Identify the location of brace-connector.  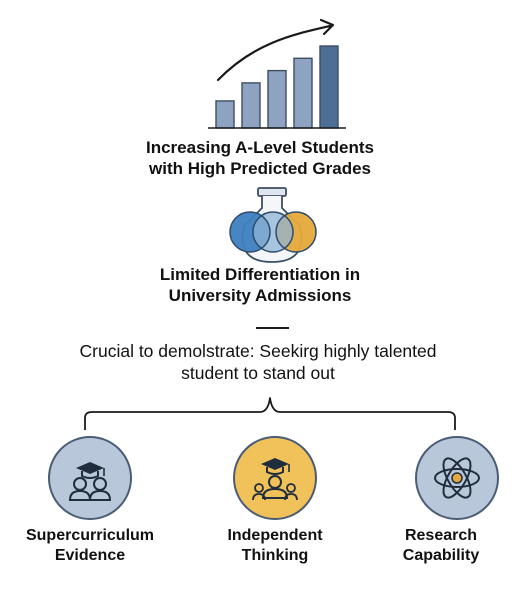
(270, 414).